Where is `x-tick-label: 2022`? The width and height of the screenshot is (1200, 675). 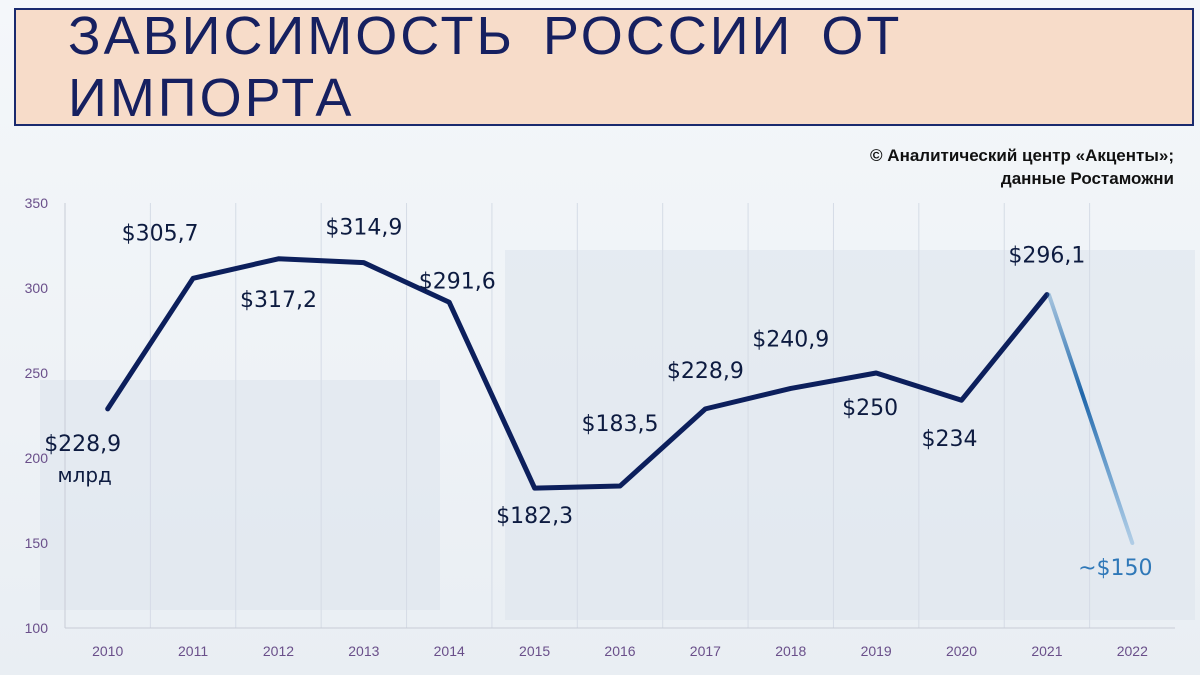 x-tick-label: 2022 is located at coordinates (1132, 651).